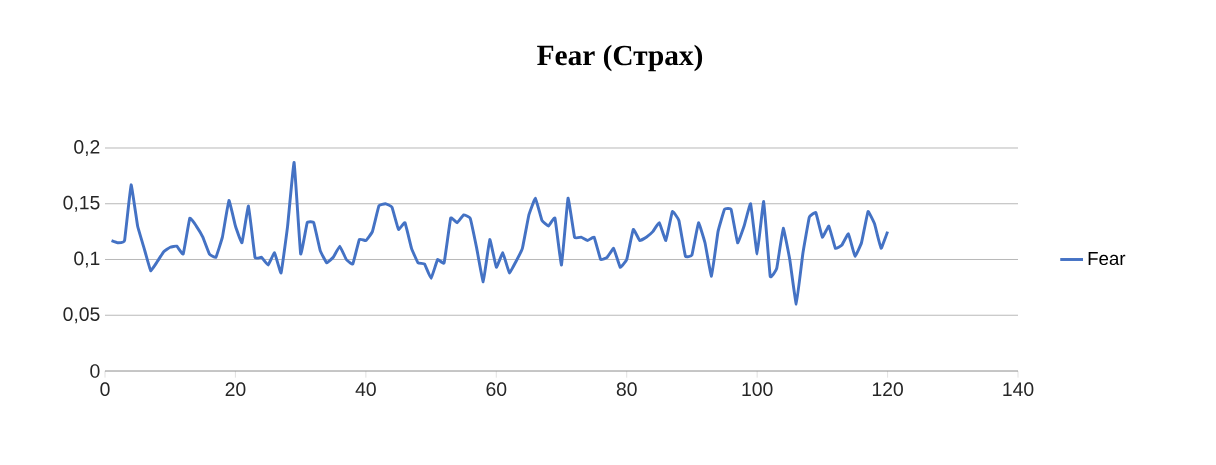 This screenshot has height=465, width=1216. What do you see at coordinates (1107, 259) in the screenshot?
I see `legend-label: Fear` at bounding box center [1107, 259].